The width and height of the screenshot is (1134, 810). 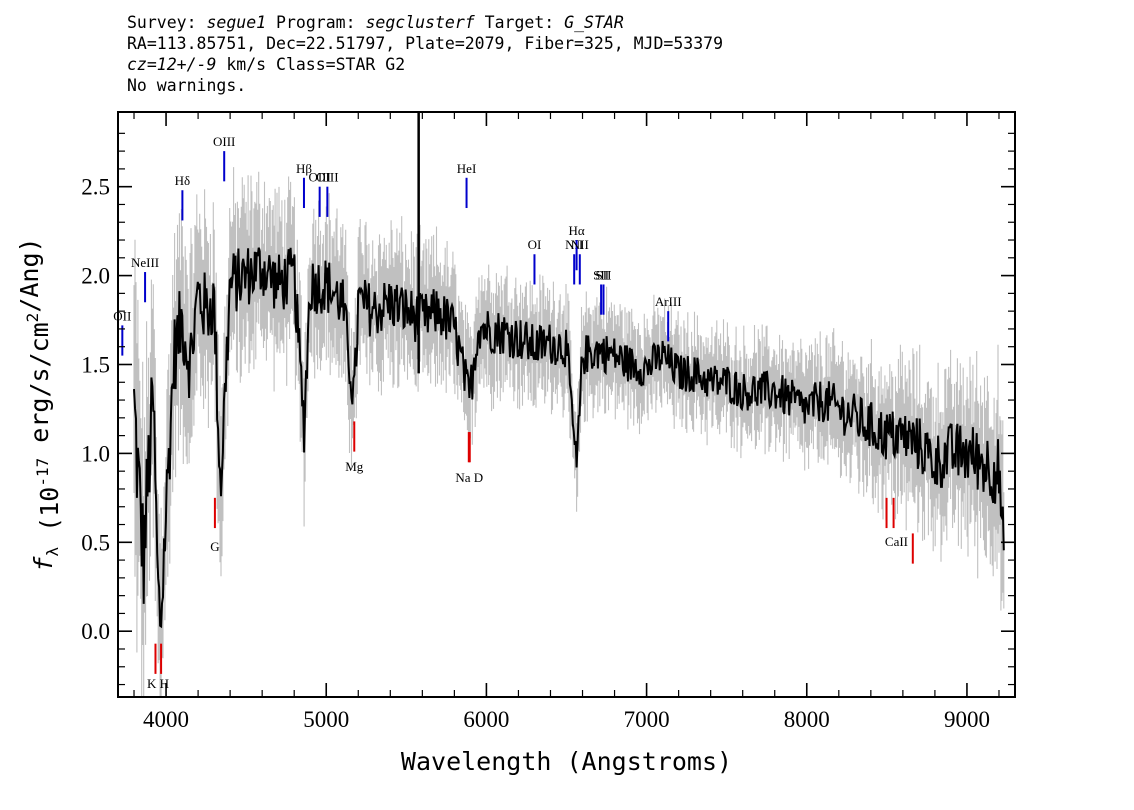 What do you see at coordinates (647, 719) in the screenshot?
I see `x-tick-label: 7000` at bounding box center [647, 719].